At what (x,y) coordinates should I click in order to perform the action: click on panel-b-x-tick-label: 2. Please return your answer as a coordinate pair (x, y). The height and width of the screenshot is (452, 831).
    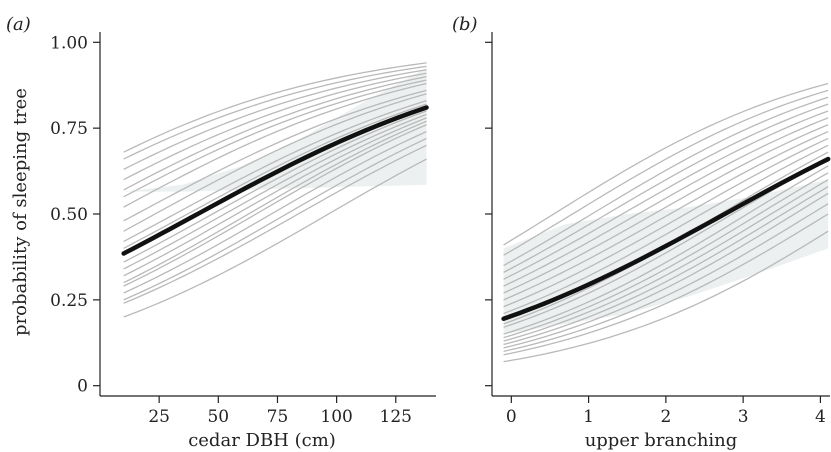
    Looking at the image, I should click on (665, 417).